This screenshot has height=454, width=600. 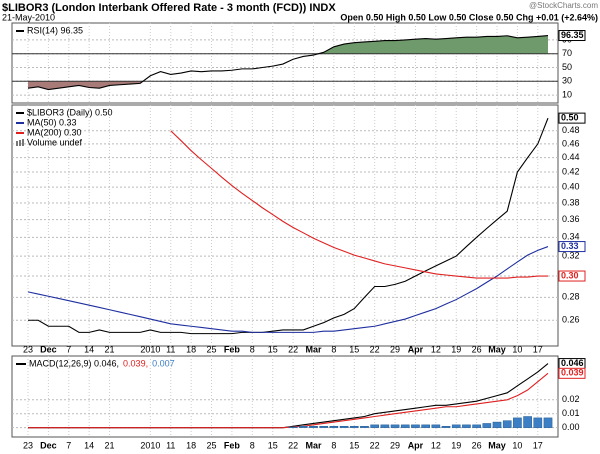 I want to click on y-tick-label: 0.36, so click(x=571, y=219).